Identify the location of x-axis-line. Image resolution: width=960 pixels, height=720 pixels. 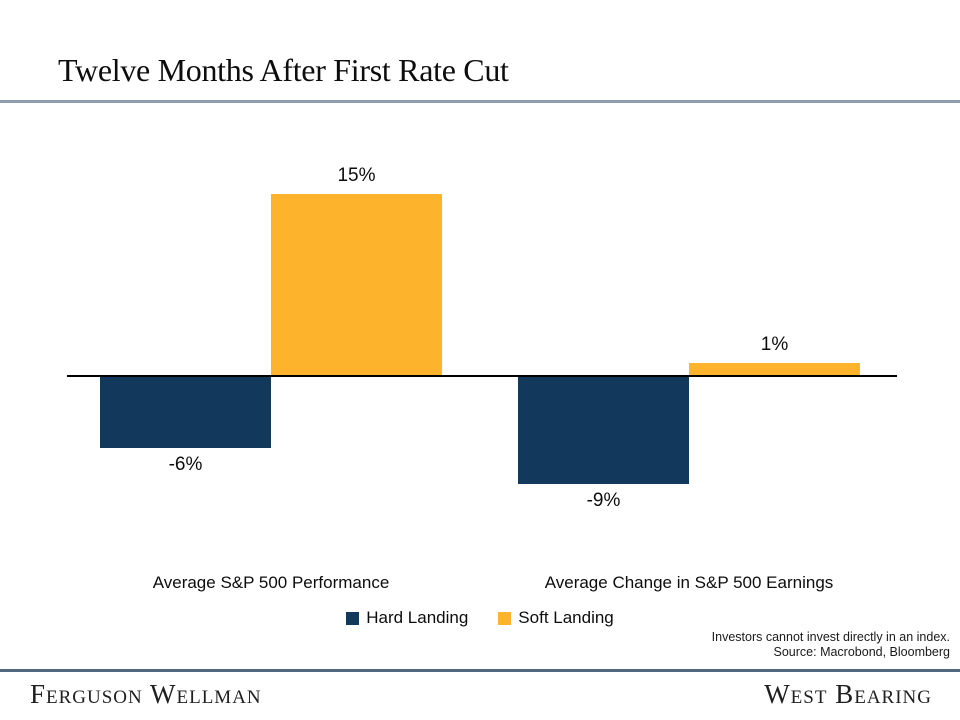
(482, 376).